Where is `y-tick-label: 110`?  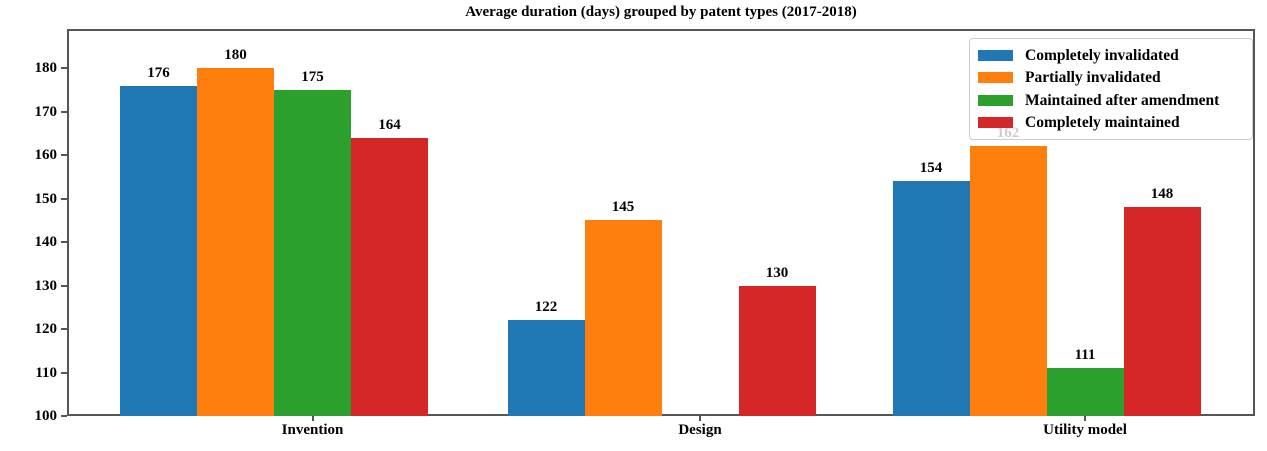 y-tick-label: 110 is located at coordinates (46, 372).